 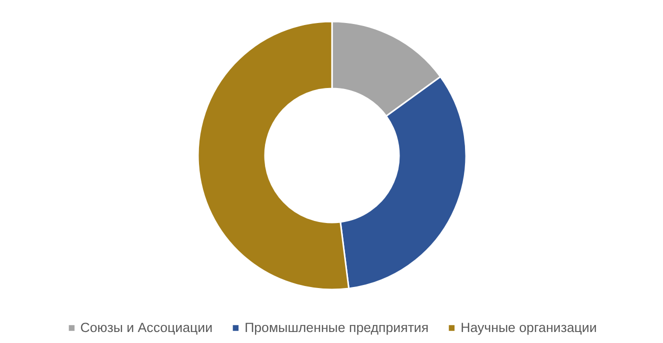 I want to click on legend-label: Союзы и Ассоциации, so click(x=146, y=327).